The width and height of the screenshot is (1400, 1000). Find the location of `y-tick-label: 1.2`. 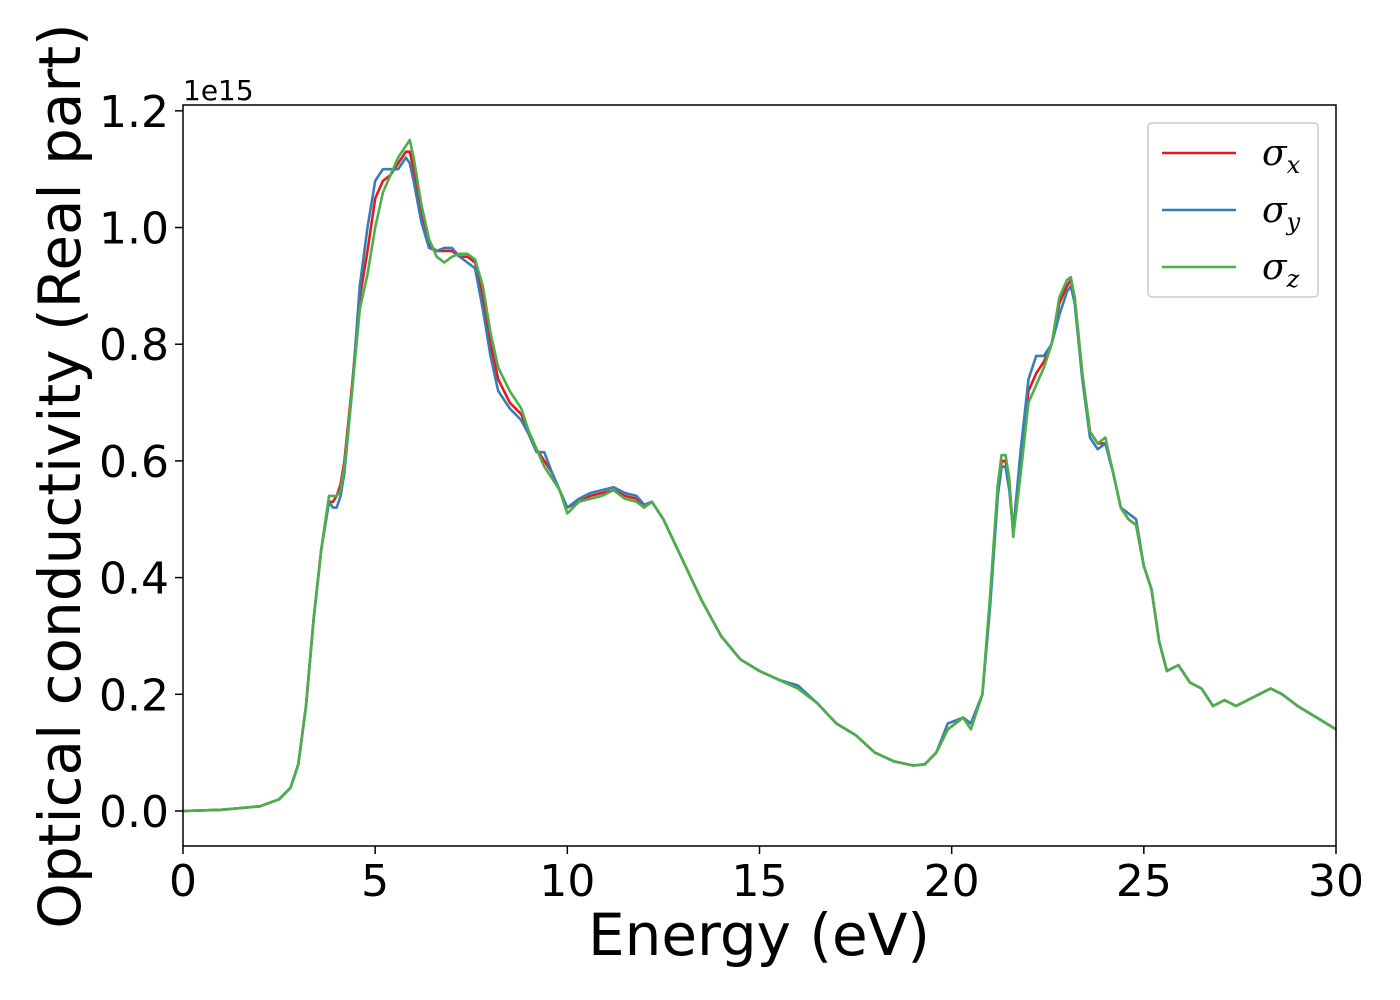

y-tick-label: 1.2 is located at coordinates (134, 112).